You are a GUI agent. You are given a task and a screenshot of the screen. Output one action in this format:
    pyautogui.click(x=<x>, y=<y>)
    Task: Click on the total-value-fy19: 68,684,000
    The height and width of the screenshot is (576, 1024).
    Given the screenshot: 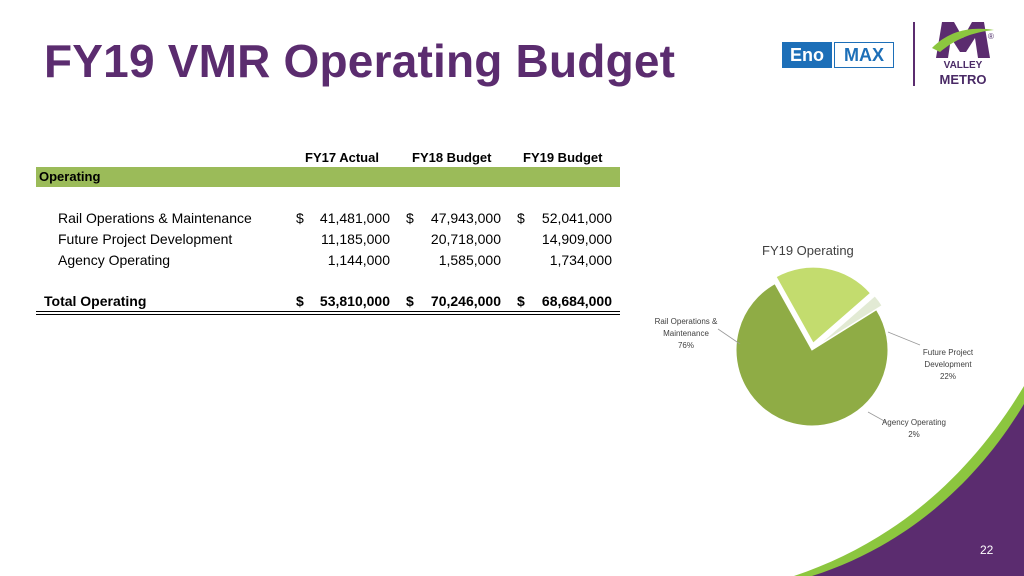 What is the action you would take?
    pyautogui.click(x=576, y=301)
    